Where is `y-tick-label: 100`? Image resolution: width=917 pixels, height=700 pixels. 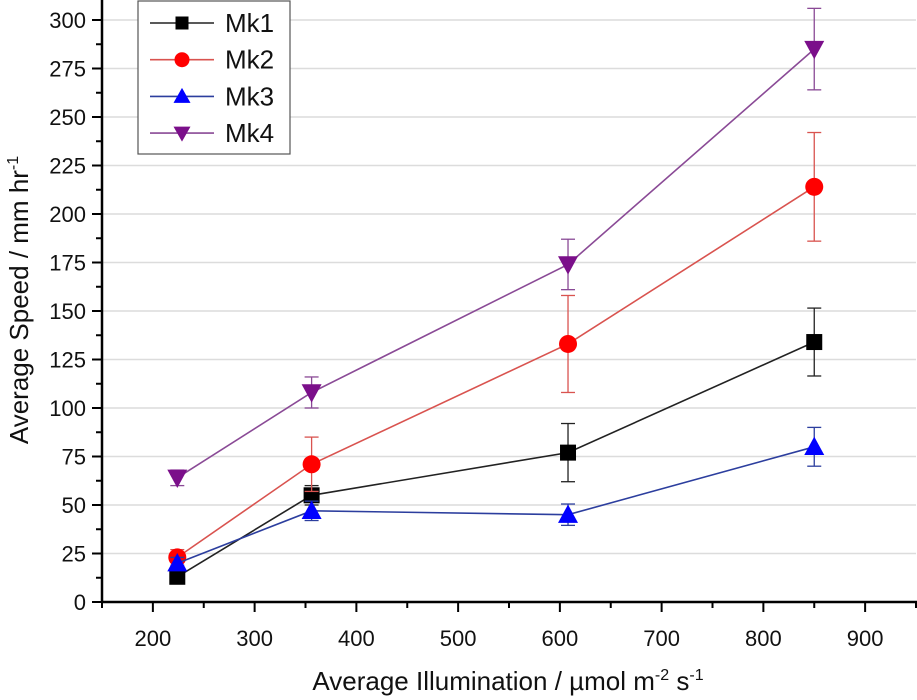 y-tick-label: 100 is located at coordinates (67, 408).